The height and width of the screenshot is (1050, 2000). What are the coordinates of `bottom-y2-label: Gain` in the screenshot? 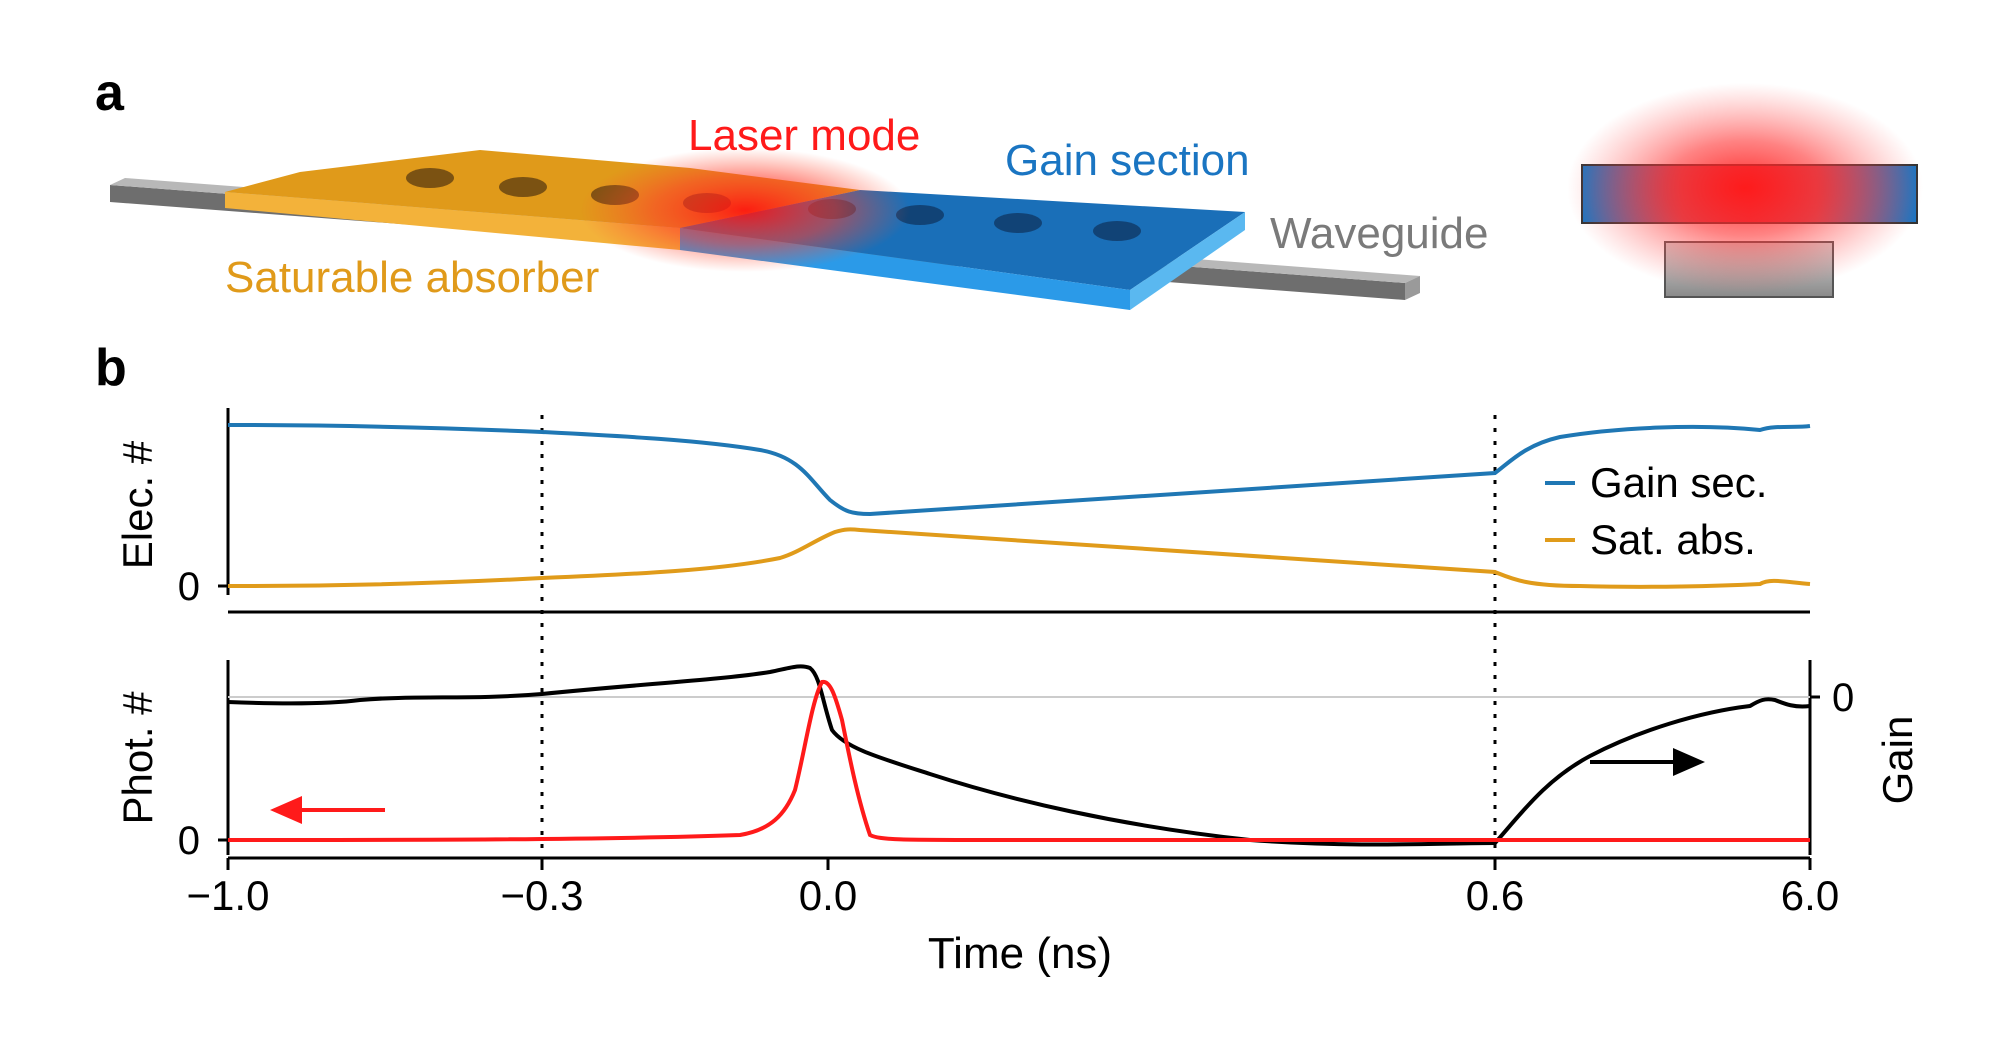 It's located at (1897, 760).